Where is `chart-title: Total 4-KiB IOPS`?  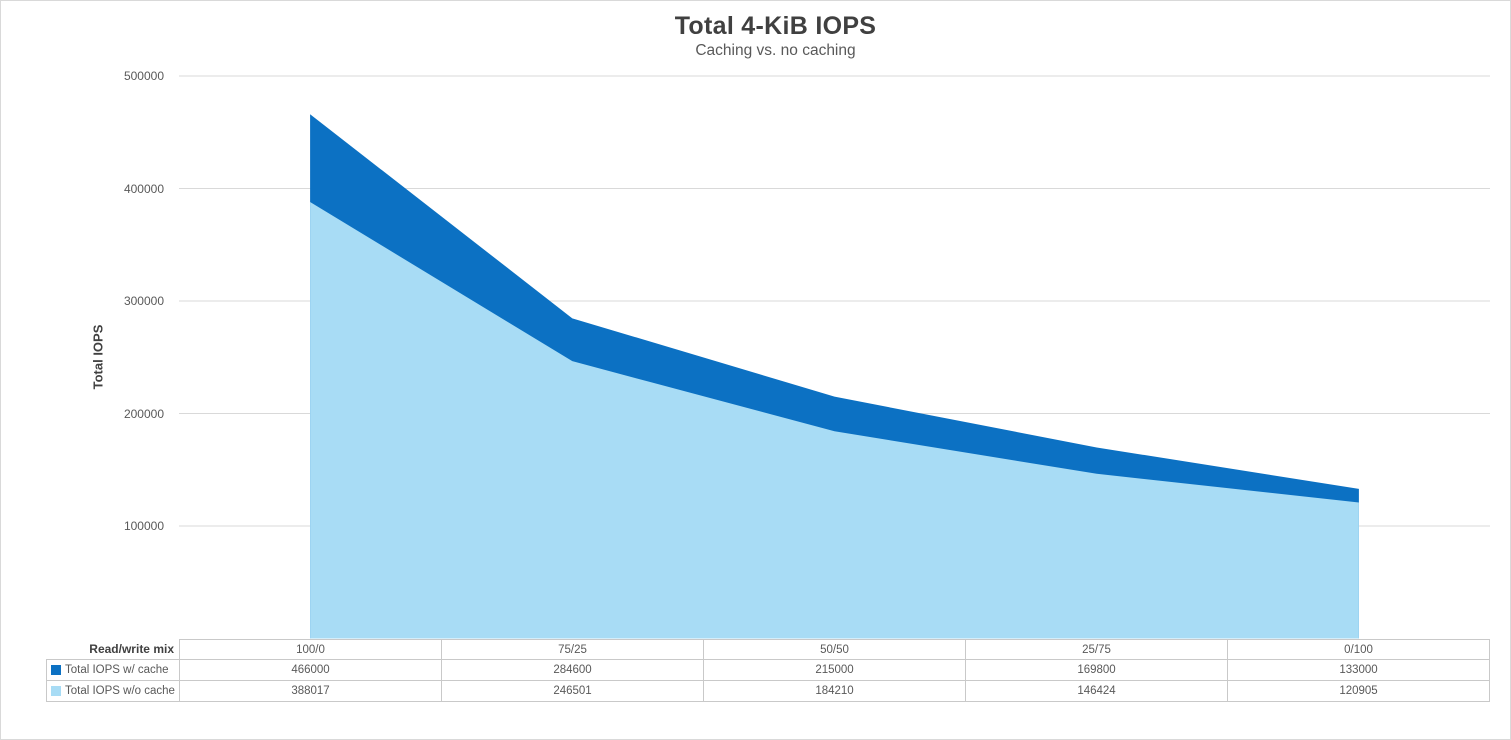
chart-title: Total 4-KiB IOPS is located at coordinates (775, 26).